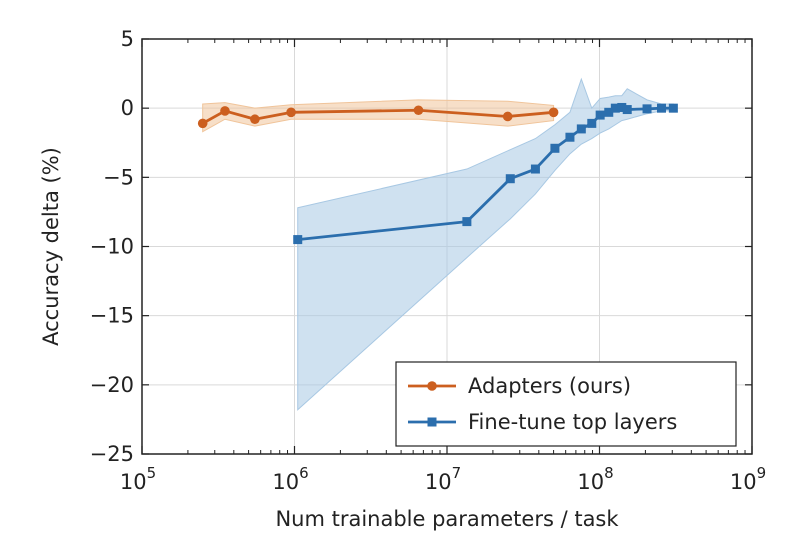 This screenshot has width=798, height=558. What do you see at coordinates (112, 247) in the screenshot?
I see `y-tick-label: −10` at bounding box center [112, 247].